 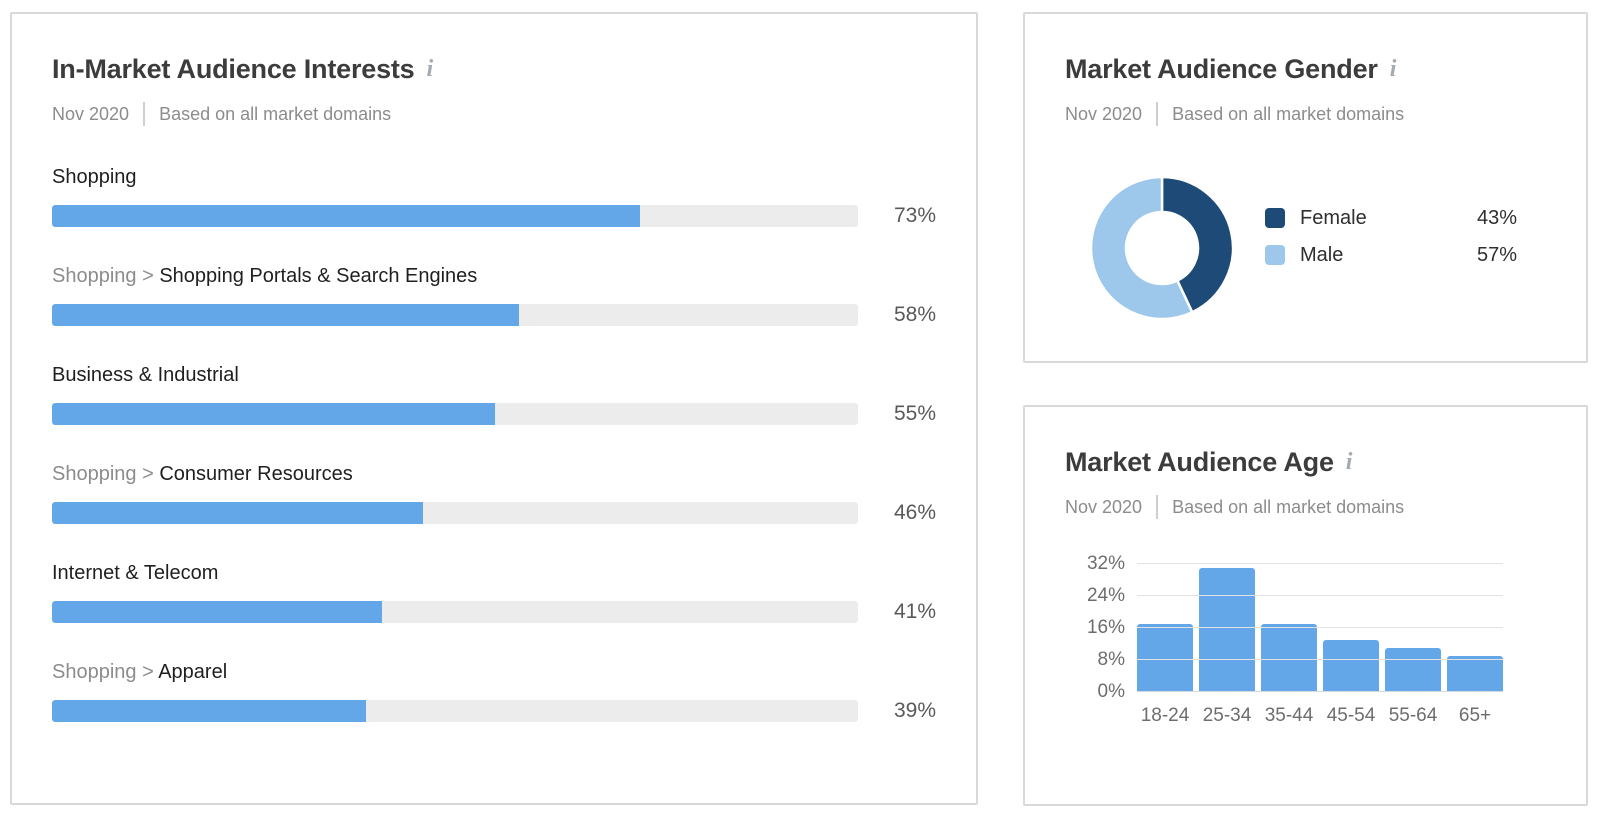 I want to click on interest-label: Shopping, so click(x=494, y=177).